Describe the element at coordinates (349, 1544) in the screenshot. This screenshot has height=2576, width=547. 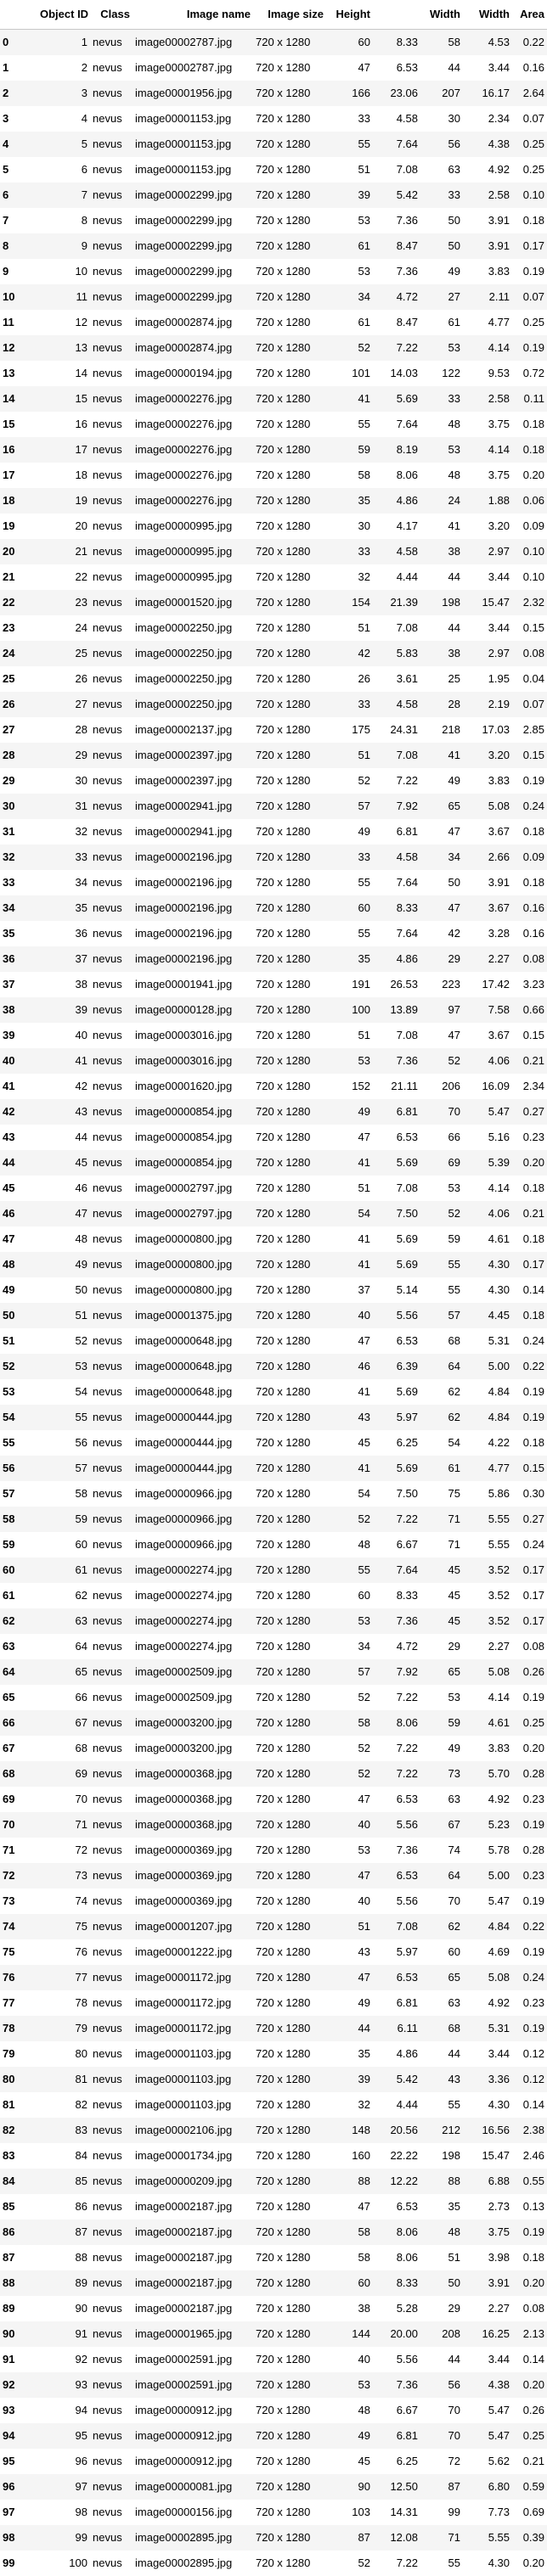
I see `height-px-cell: 48` at that location.